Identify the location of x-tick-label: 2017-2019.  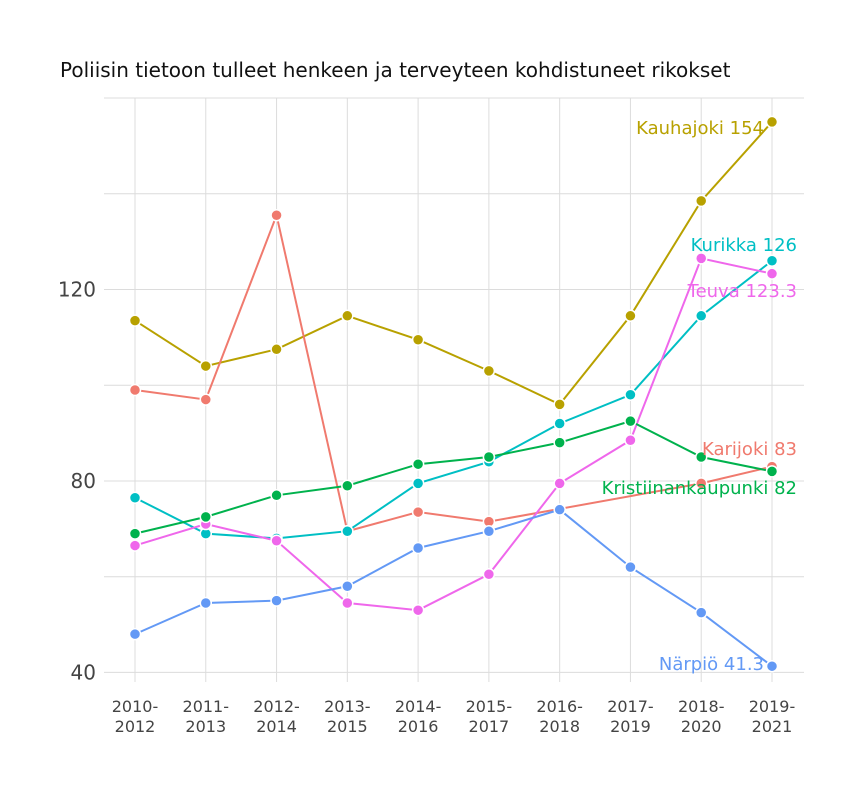
(630, 716).